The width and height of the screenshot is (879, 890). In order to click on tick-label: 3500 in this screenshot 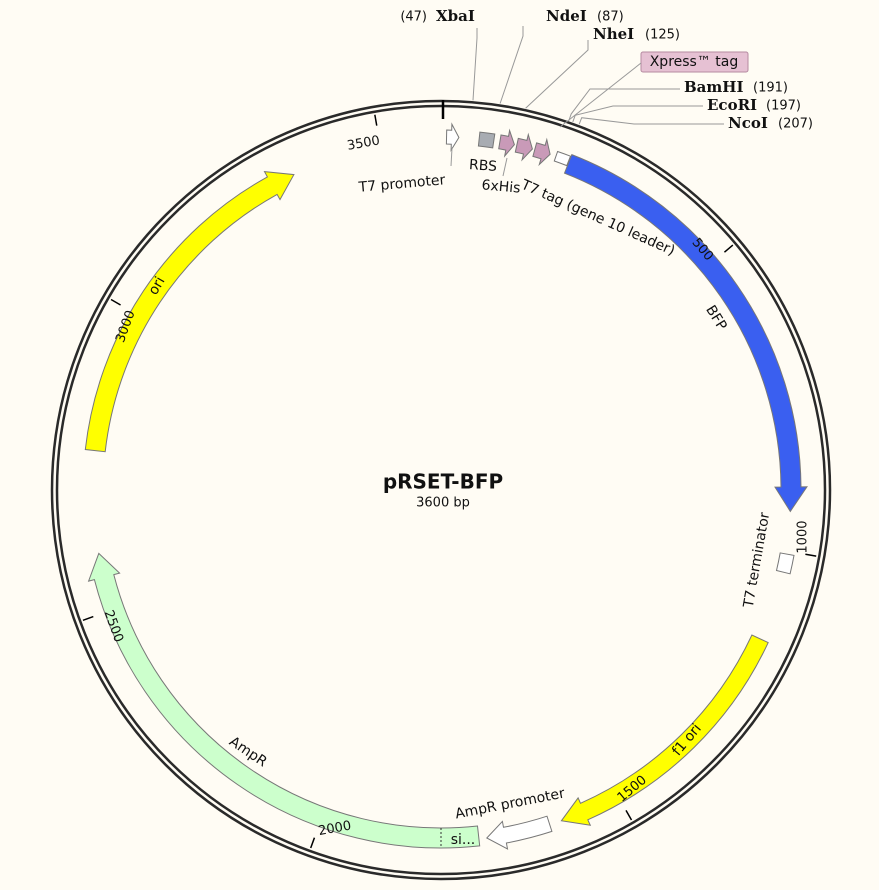, I will do `click(363, 143)`.